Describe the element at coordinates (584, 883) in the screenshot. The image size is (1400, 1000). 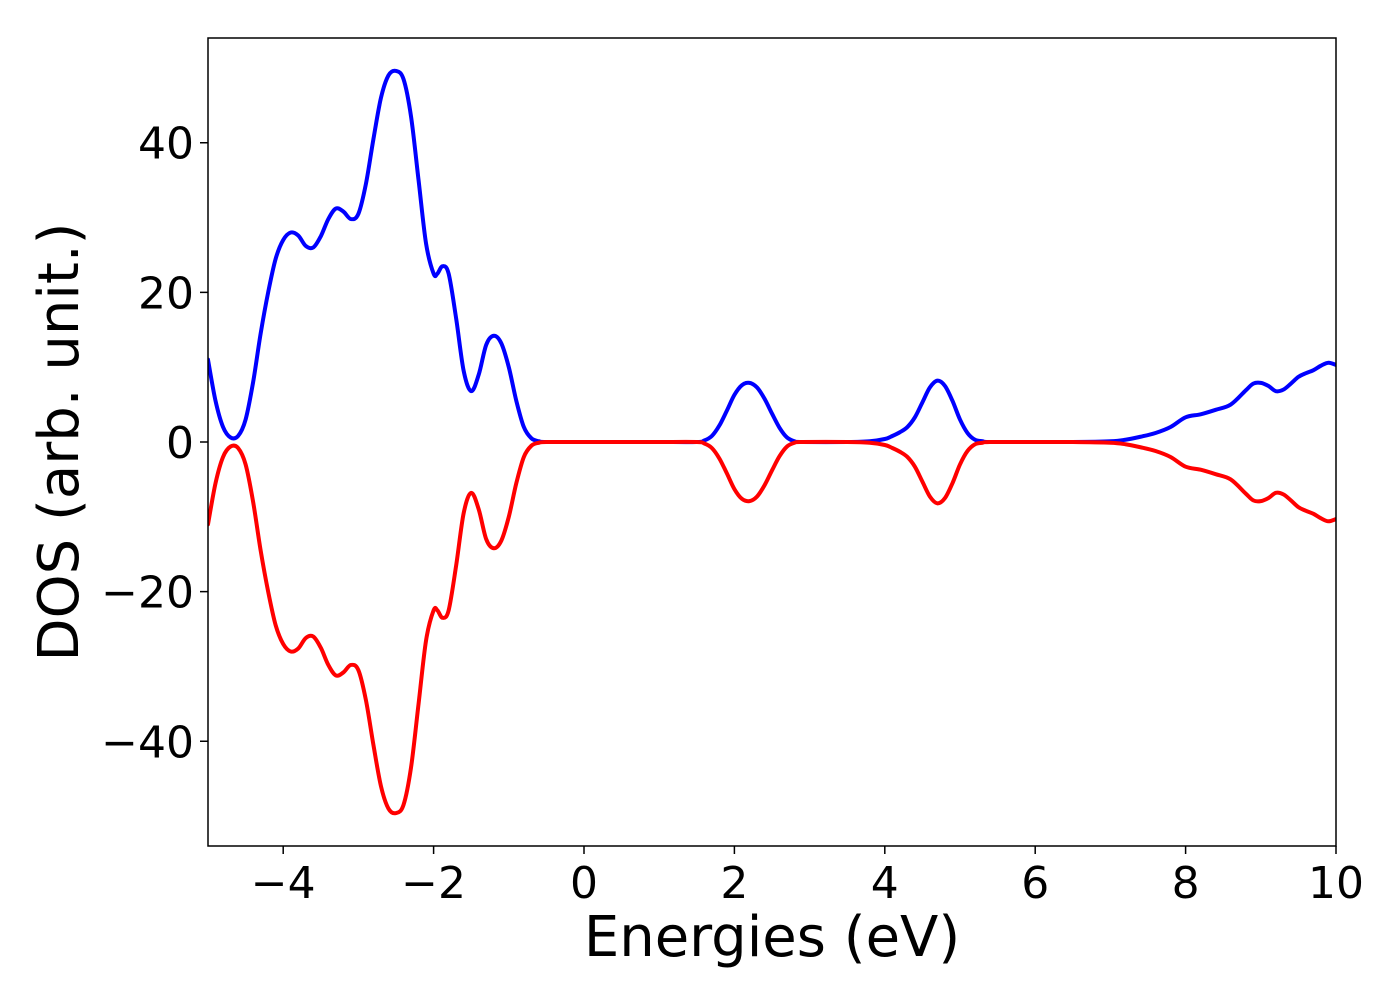
I see `x-tick-label: 0` at that location.